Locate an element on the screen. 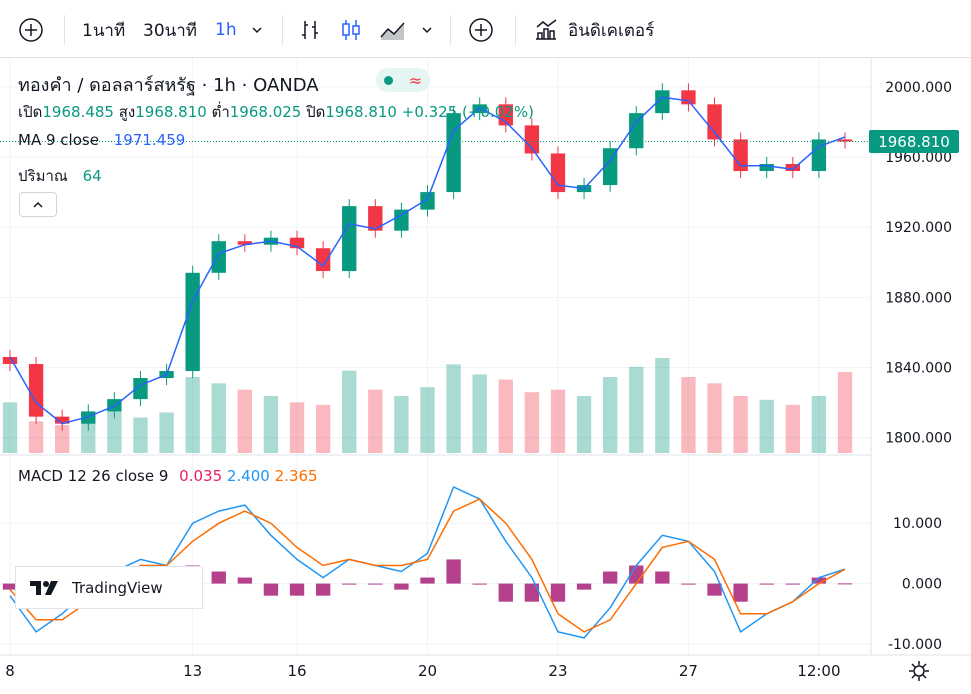  macd-hist-value: 0.035 is located at coordinates (201, 476).